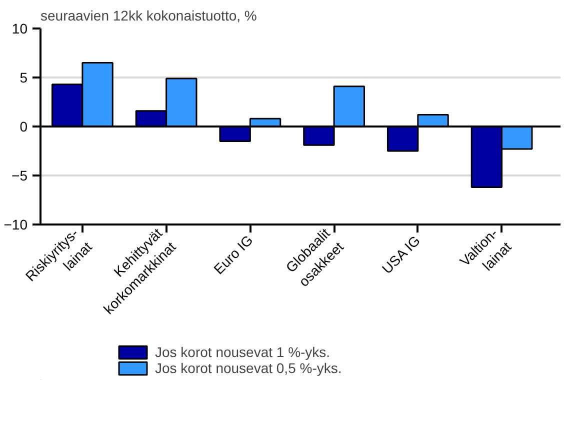  What do you see at coordinates (24, 126) in the screenshot?
I see `y-tick-label: 0` at bounding box center [24, 126].